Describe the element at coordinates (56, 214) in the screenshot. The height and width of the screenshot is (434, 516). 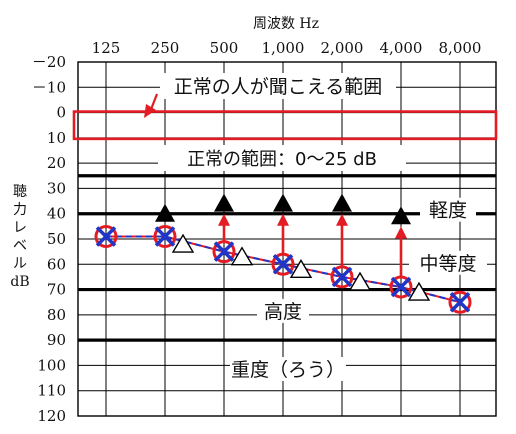
I see `y-tick-label: 40` at that location.